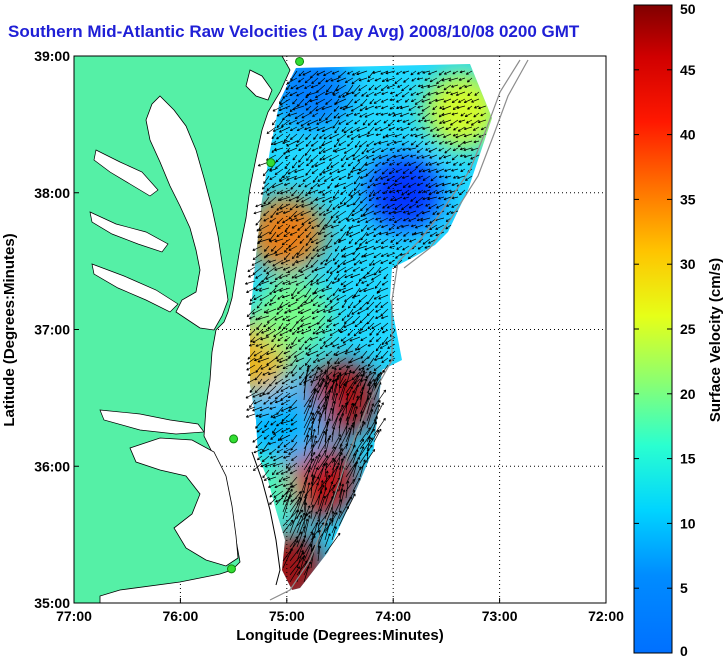  What do you see at coordinates (684, 651) in the screenshot?
I see `colorbar-tick-label: 0` at bounding box center [684, 651].